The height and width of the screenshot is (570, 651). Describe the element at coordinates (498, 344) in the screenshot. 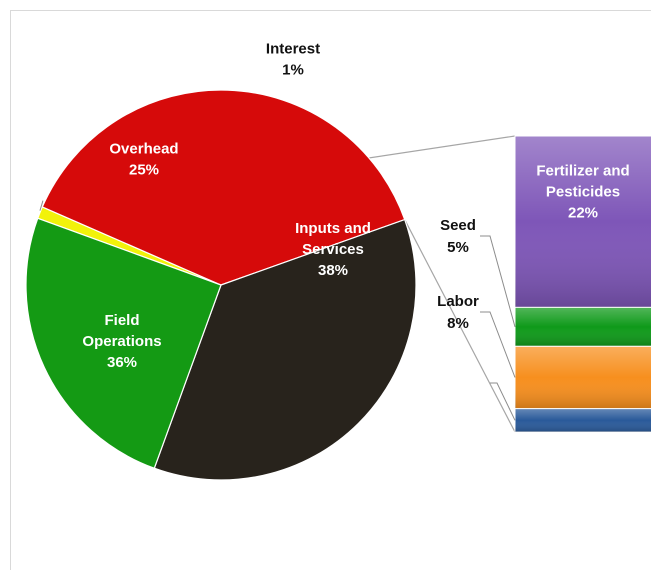

I see `leader-line-labor` at that location.